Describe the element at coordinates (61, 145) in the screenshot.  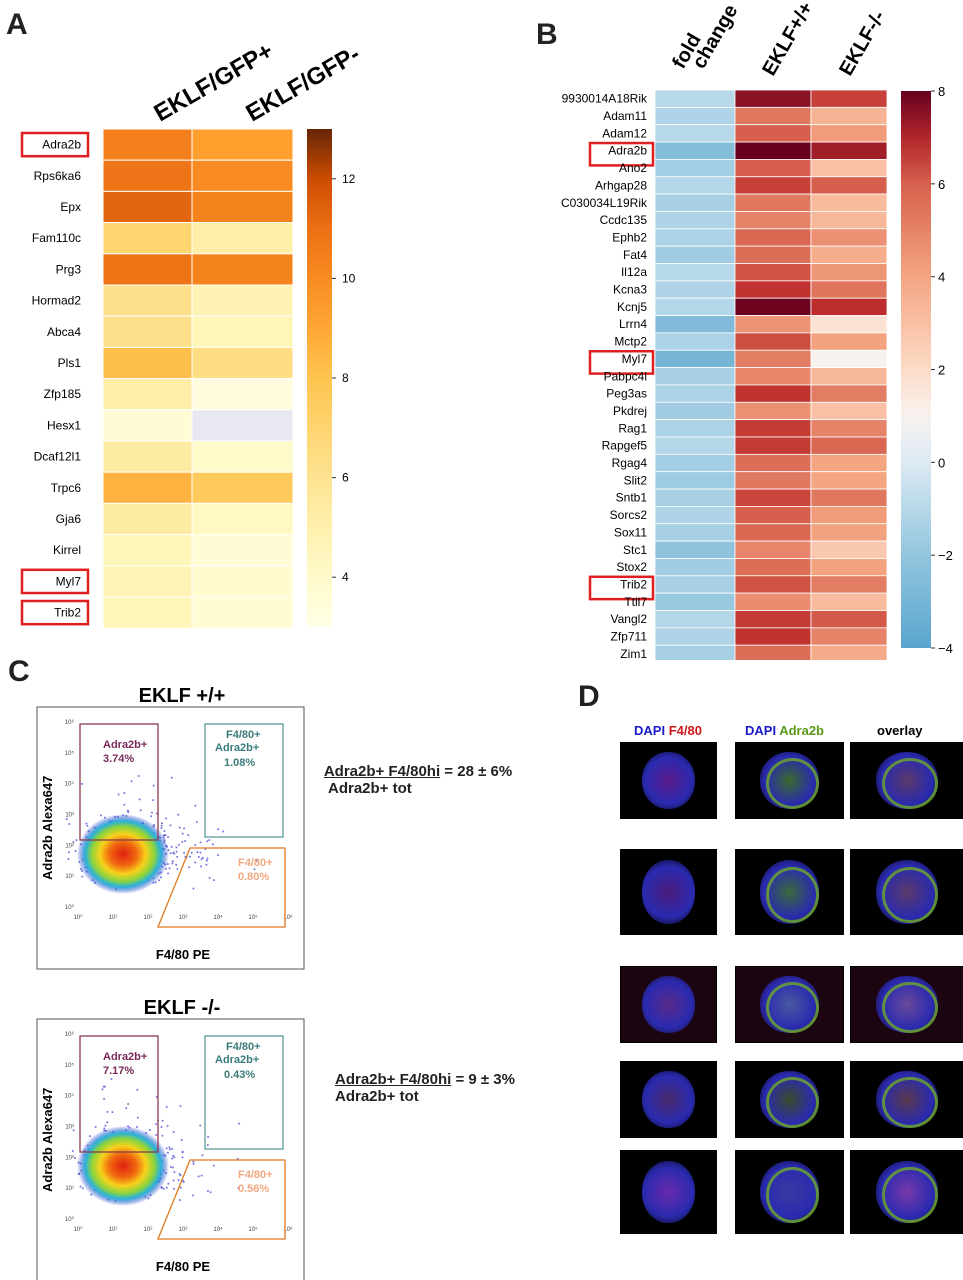
I see `heatmap-a-row-label: Adra2b` at that location.